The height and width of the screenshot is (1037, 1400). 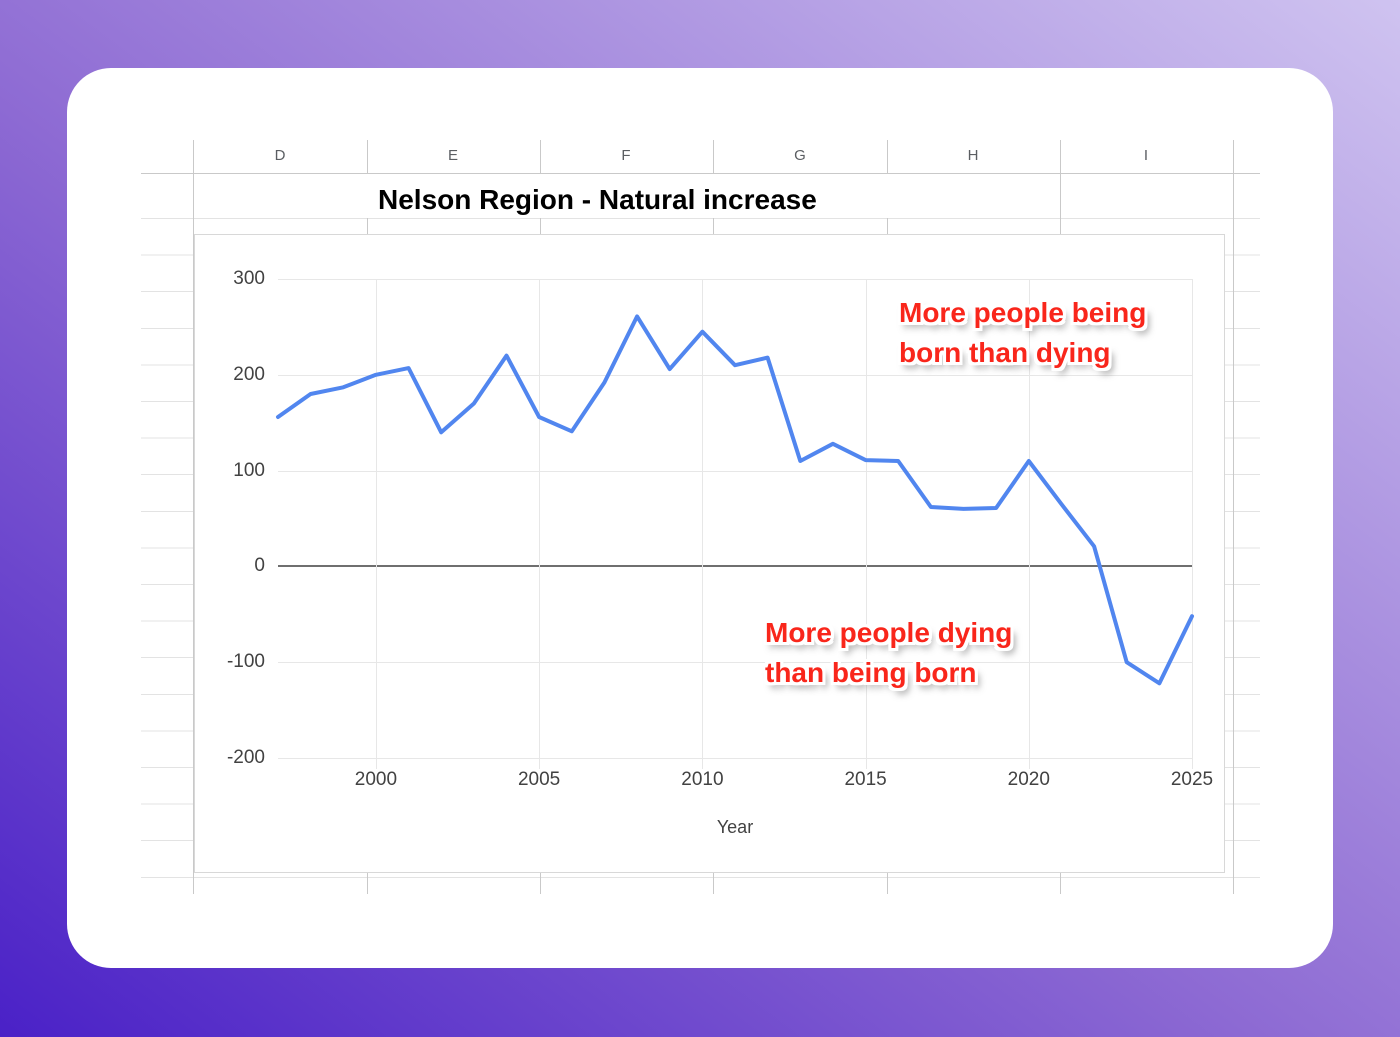 What do you see at coordinates (626, 155) in the screenshot?
I see `column-header-f: F` at bounding box center [626, 155].